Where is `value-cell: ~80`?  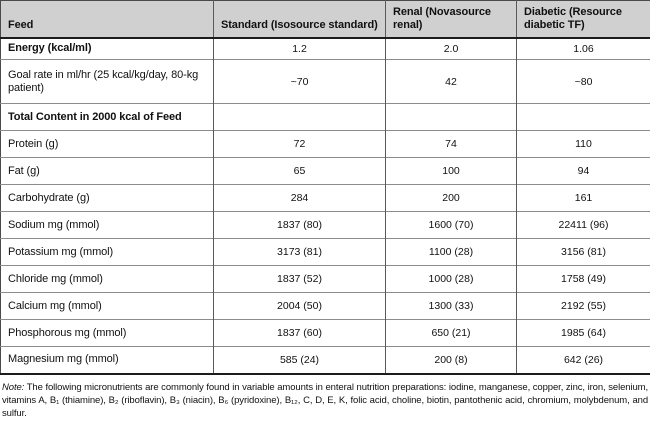
value-cell: ~80 is located at coordinates (583, 81).